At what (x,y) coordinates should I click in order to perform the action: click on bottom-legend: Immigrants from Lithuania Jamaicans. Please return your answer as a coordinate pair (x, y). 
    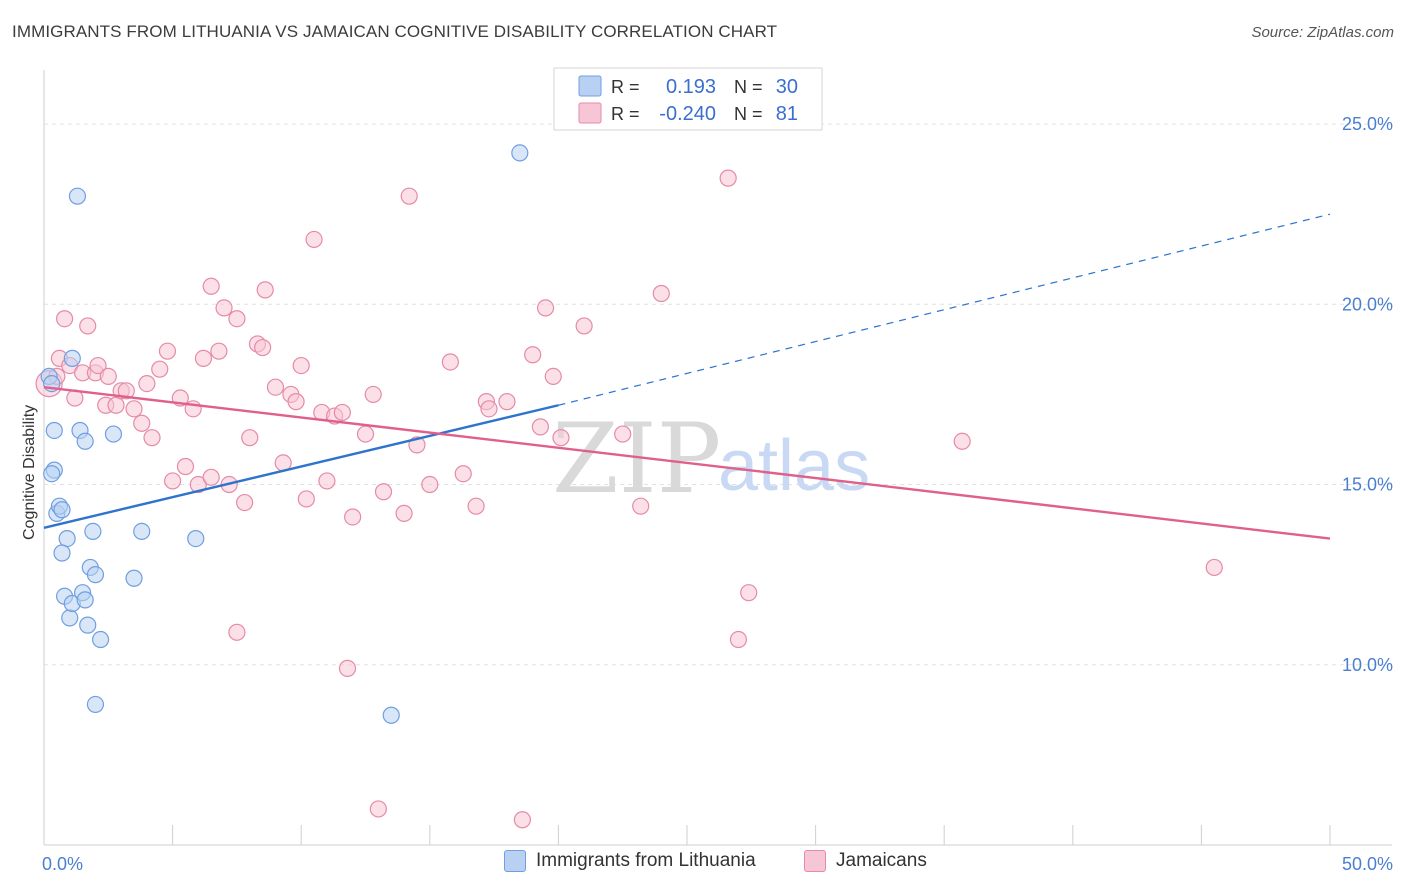
    Looking at the image, I should click on (703, 865).